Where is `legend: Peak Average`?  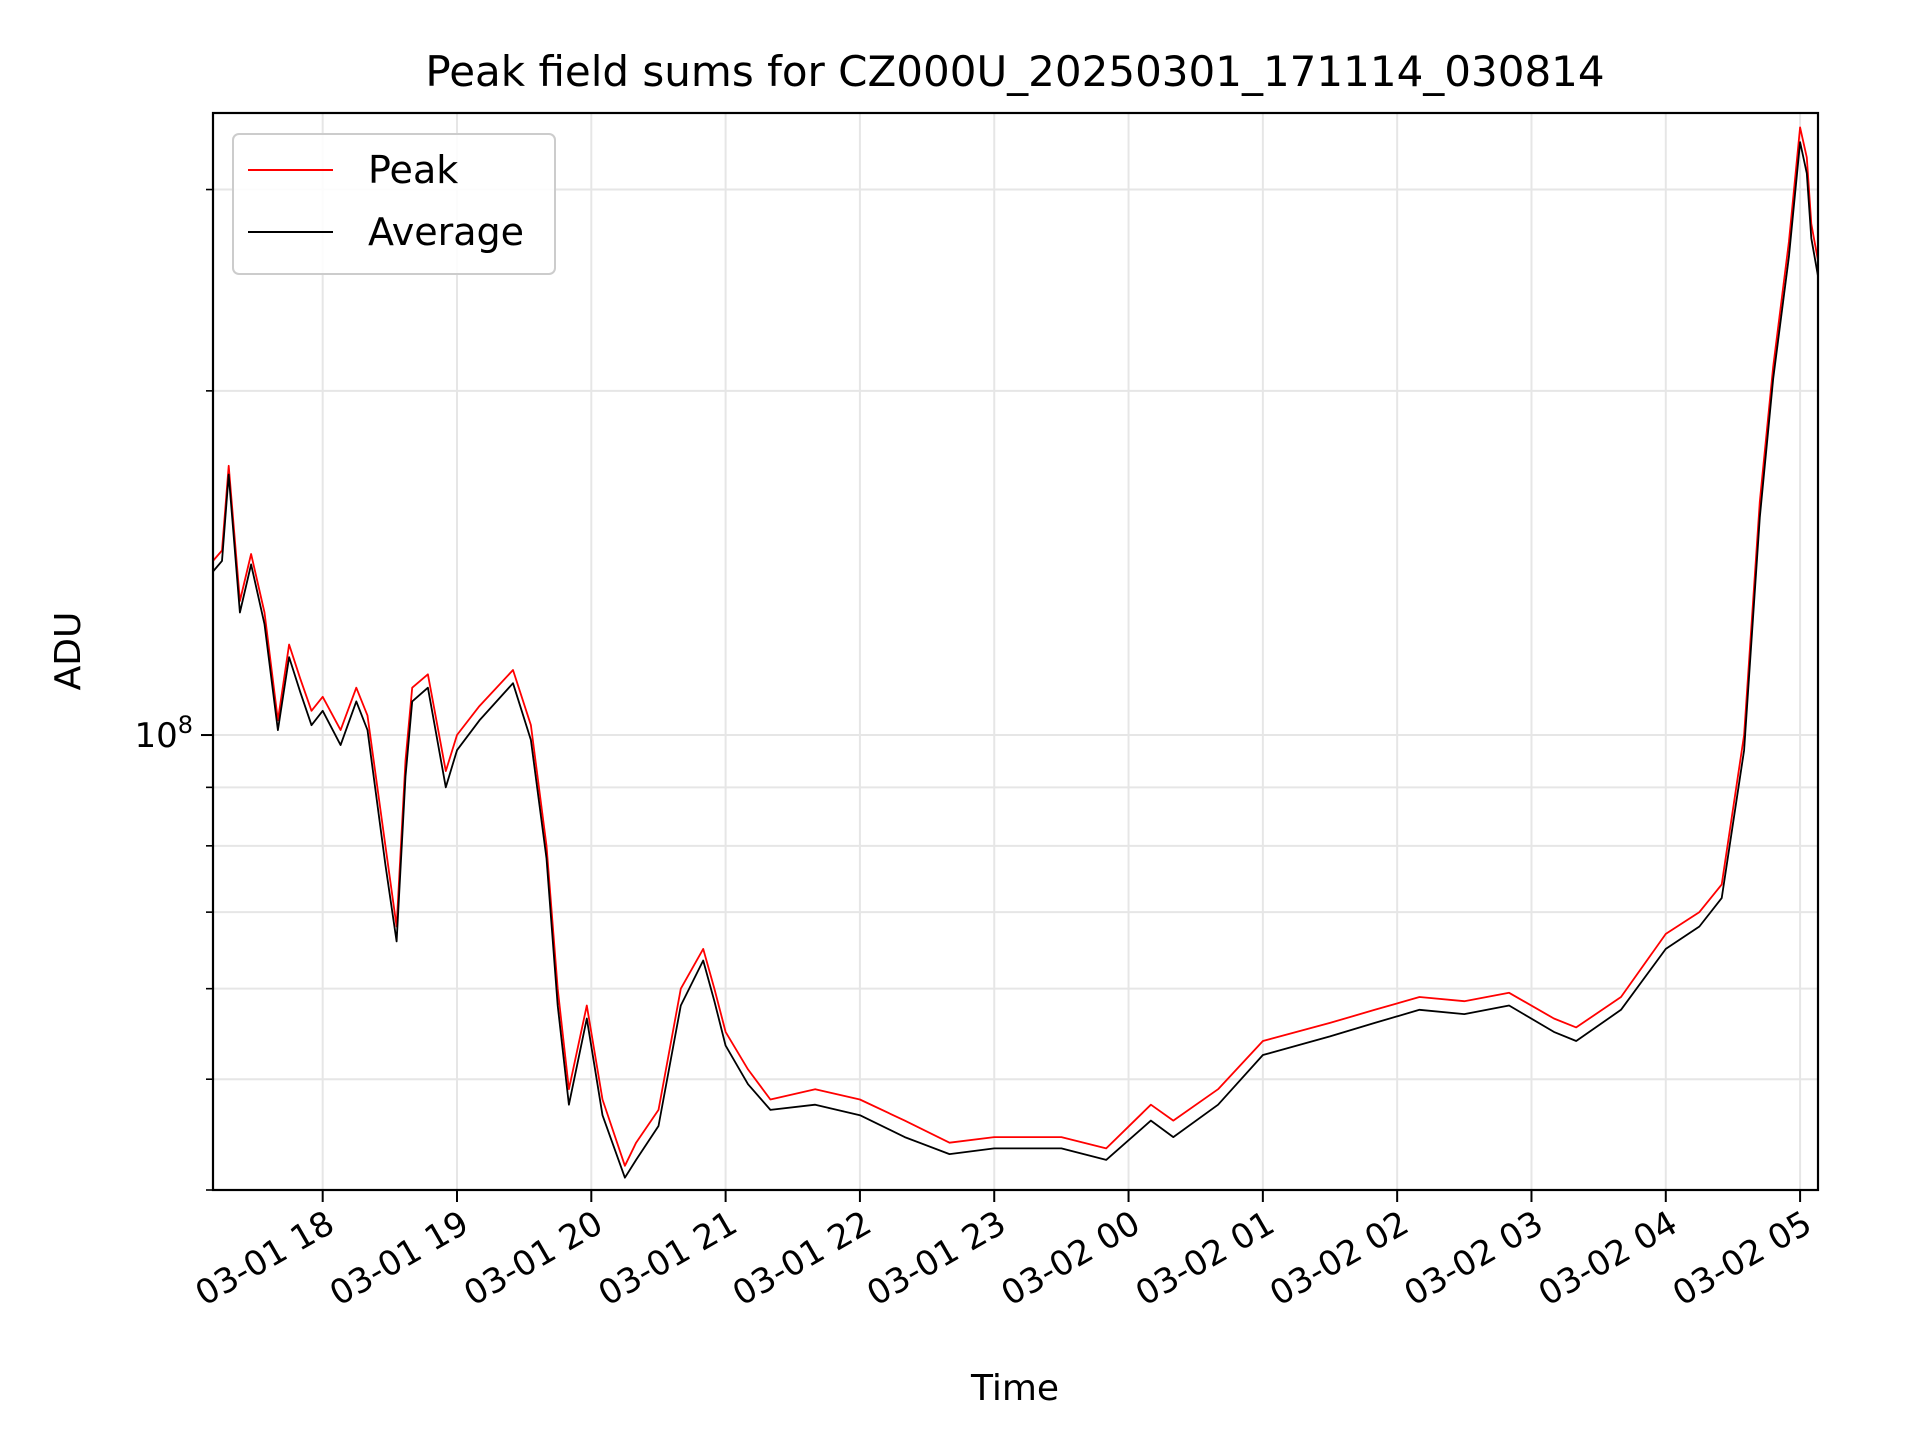
legend: Peak Average is located at coordinates (394, 204).